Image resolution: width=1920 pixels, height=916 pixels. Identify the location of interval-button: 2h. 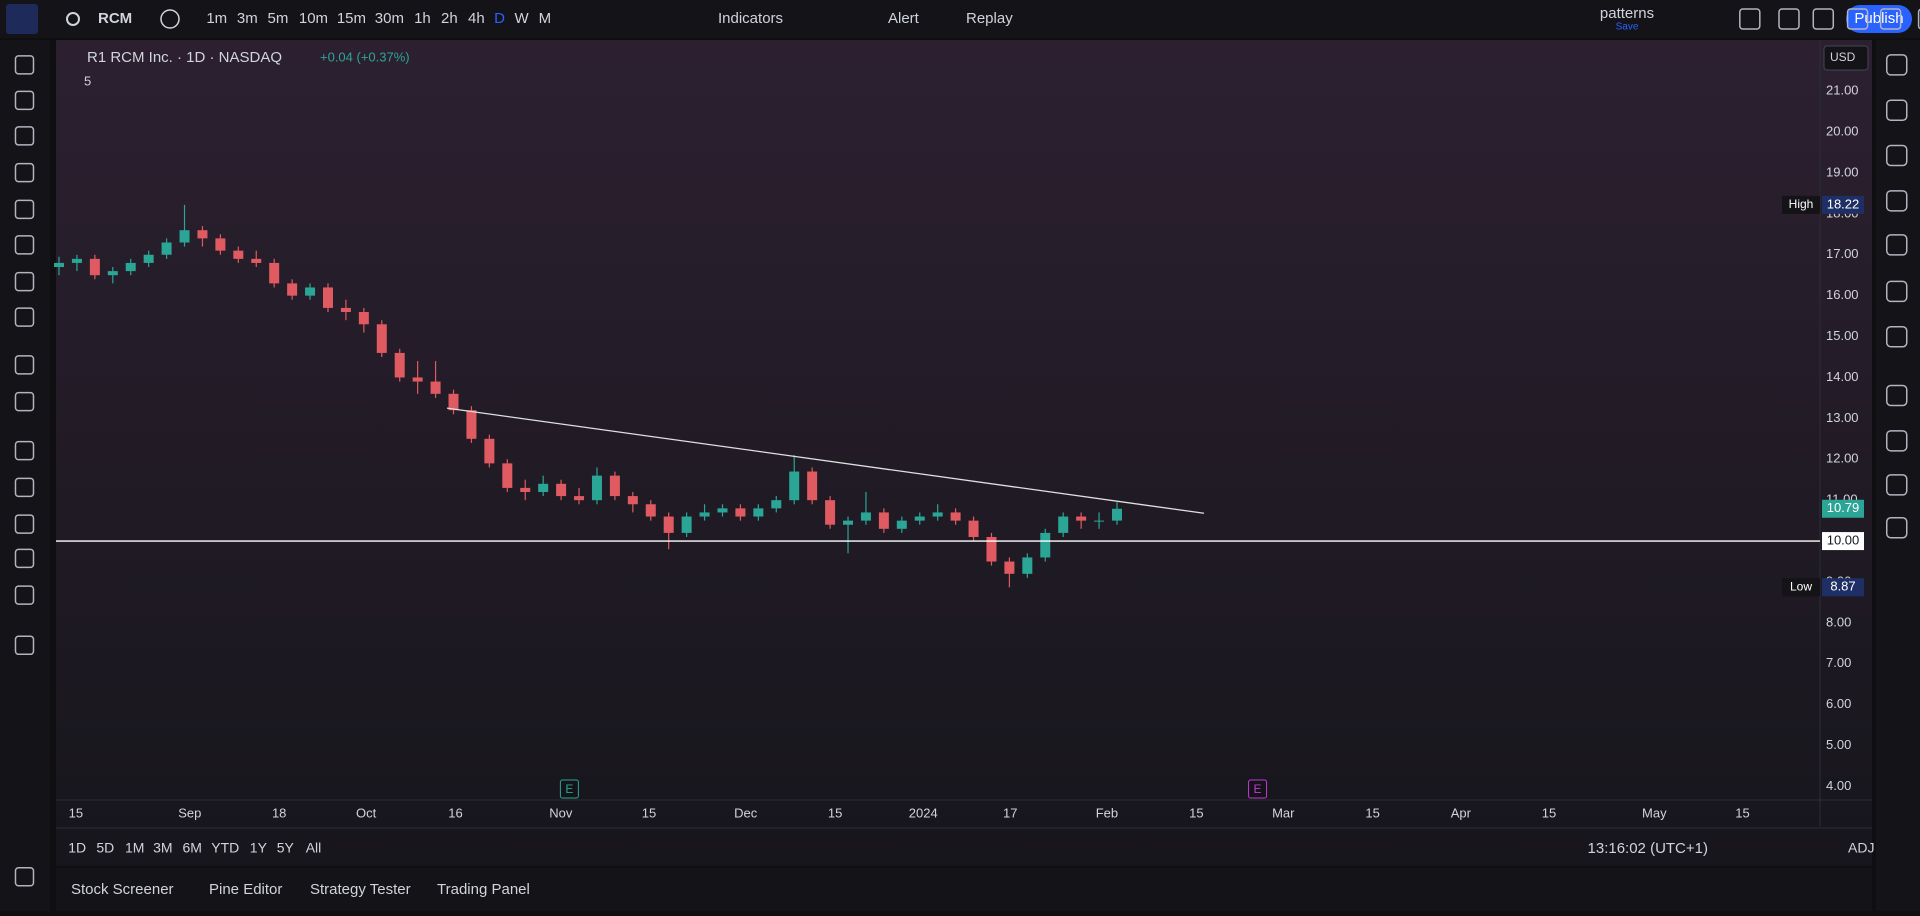
(449, 18).